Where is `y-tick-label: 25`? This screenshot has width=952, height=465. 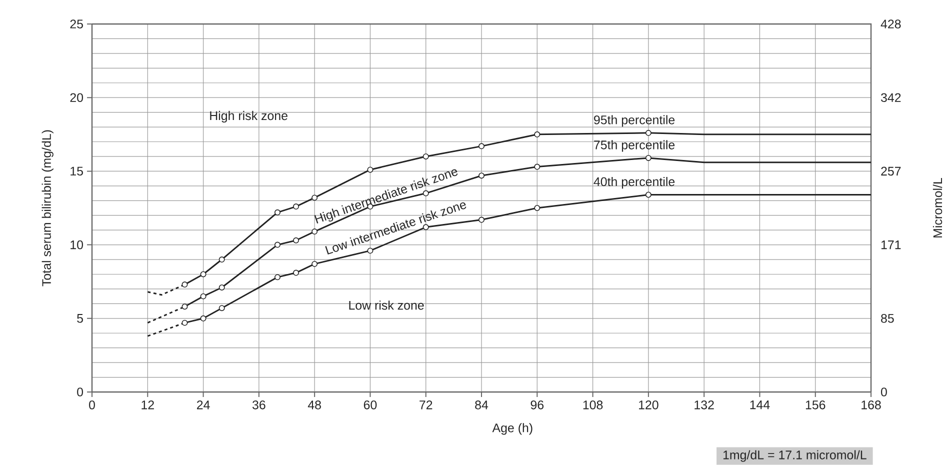 y-tick-label: 25 is located at coordinates (76, 24).